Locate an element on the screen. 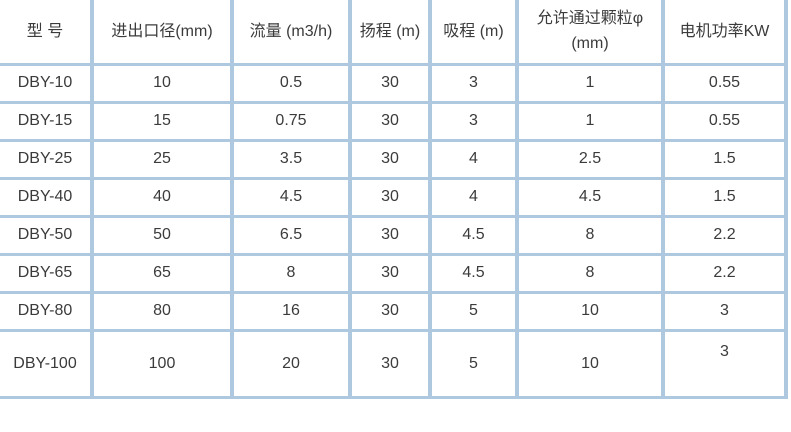 The width and height of the screenshot is (791, 432). cell-flow: 16 is located at coordinates (291, 311).